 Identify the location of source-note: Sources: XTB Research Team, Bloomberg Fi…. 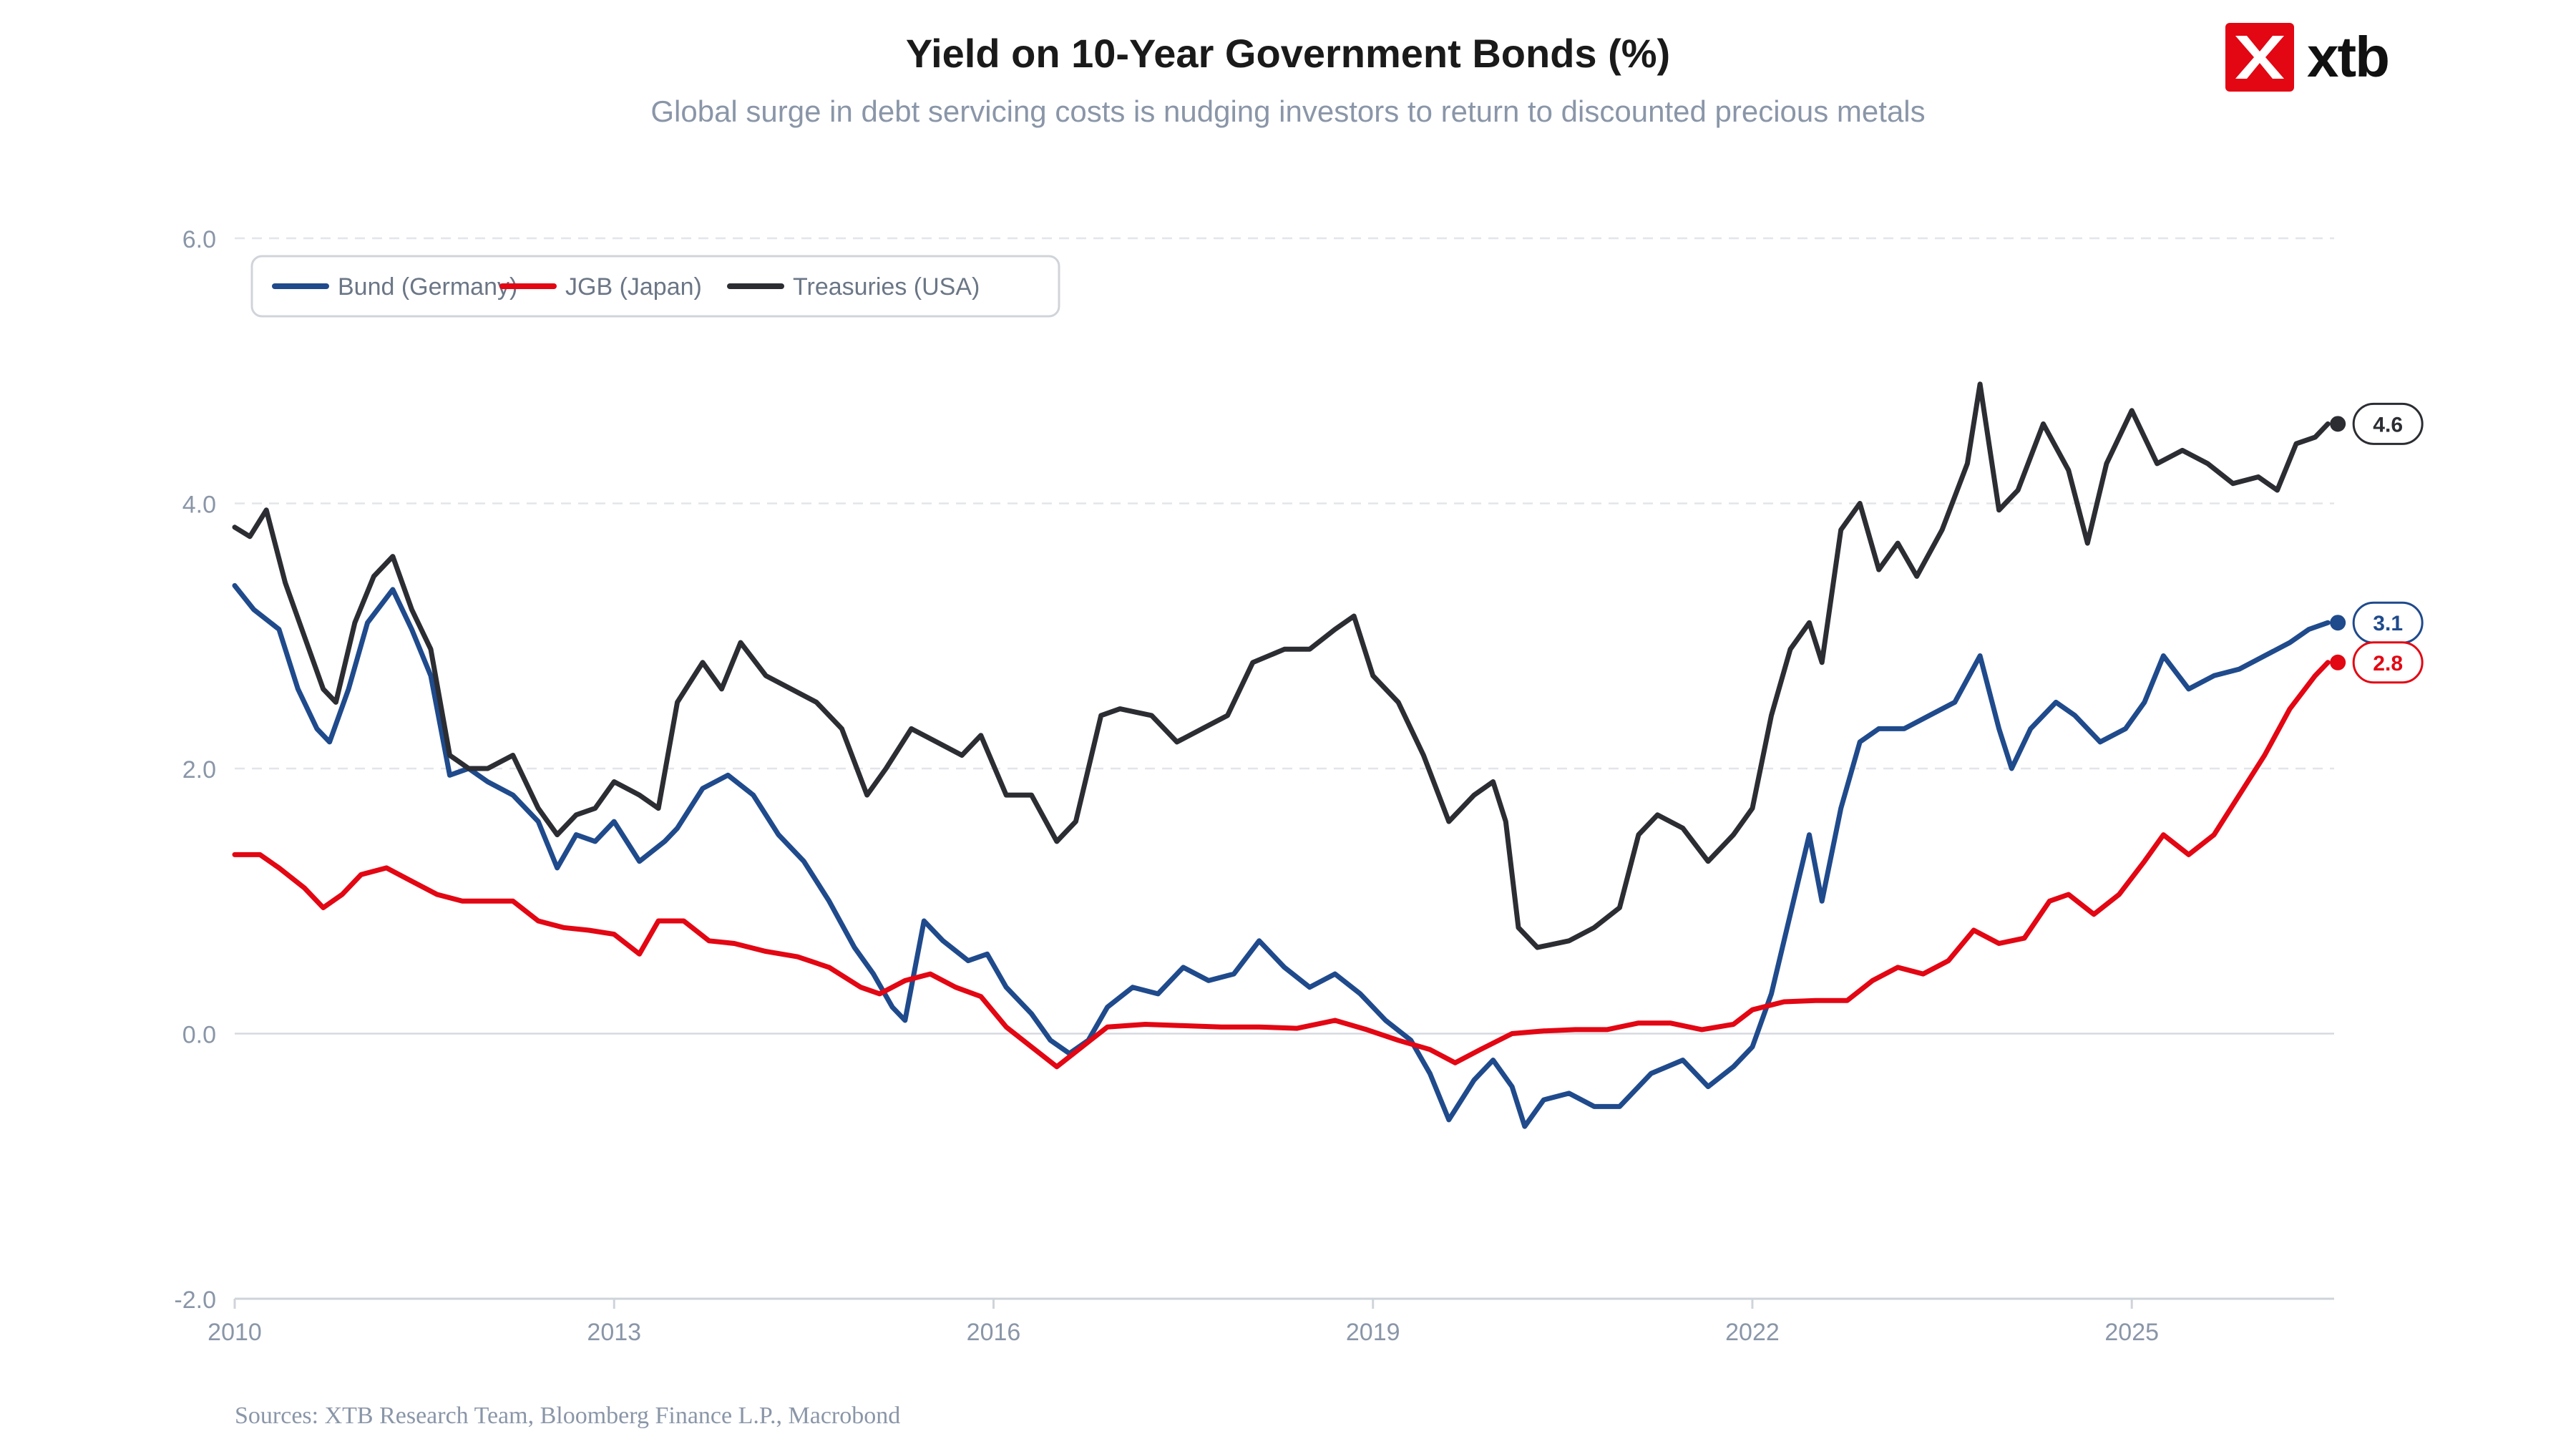
(568, 1415).